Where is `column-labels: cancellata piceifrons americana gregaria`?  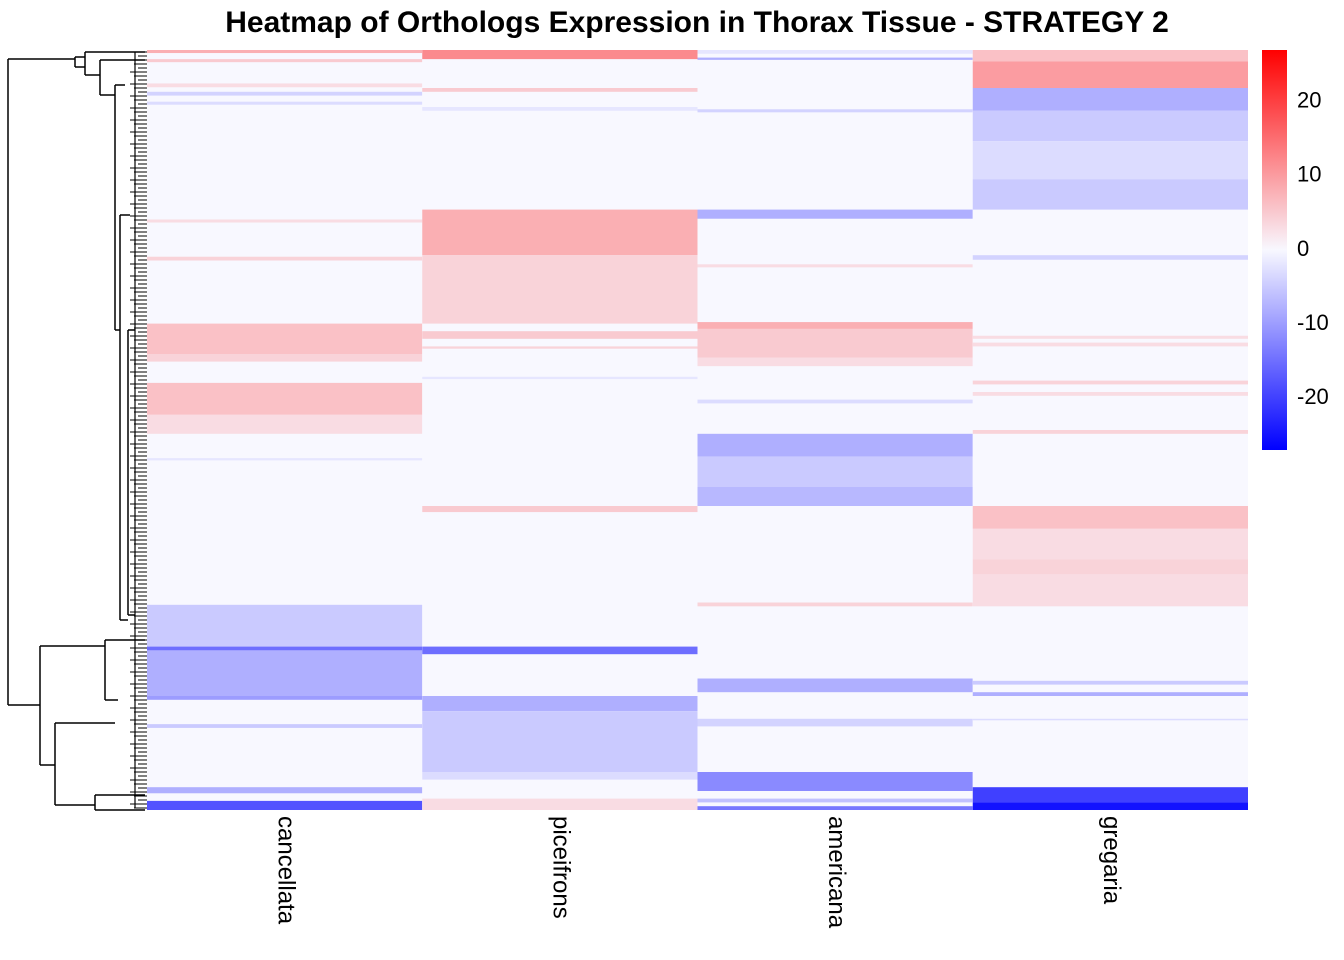
column-labels: cancellata piceifrons americana gregaria is located at coordinates (698, 872).